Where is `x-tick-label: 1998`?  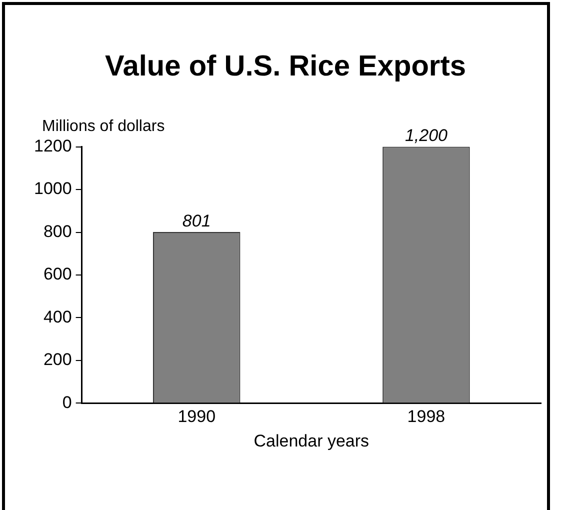
x-tick-label: 1998 is located at coordinates (426, 416).